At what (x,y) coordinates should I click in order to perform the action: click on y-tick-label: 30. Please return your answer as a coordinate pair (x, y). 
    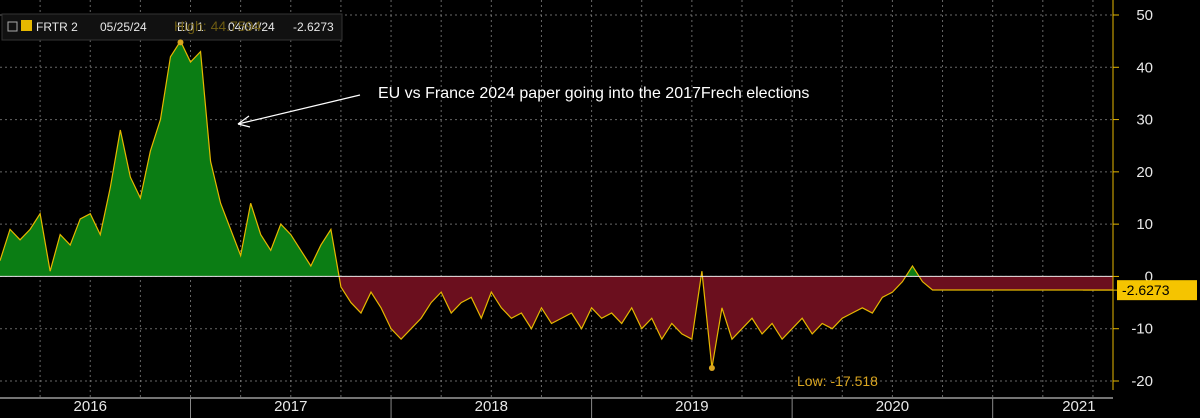
    Looking at the image, I should click on (1144, 120).